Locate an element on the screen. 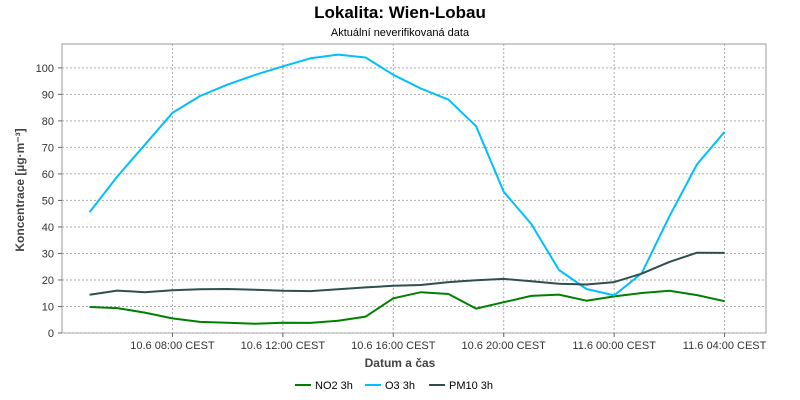  y-tick-label: 50 is located at coordinates (48, 201).